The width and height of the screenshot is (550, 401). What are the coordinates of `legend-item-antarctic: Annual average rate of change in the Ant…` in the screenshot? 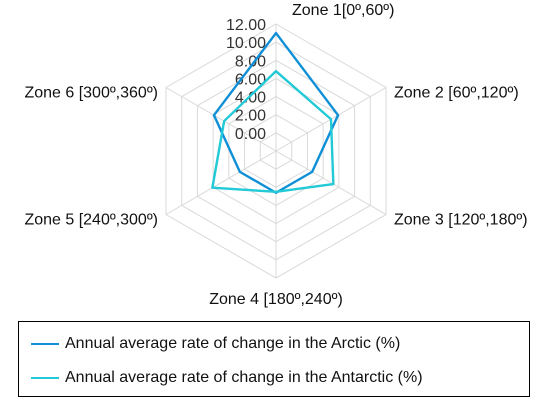 It's located at (227, 378).